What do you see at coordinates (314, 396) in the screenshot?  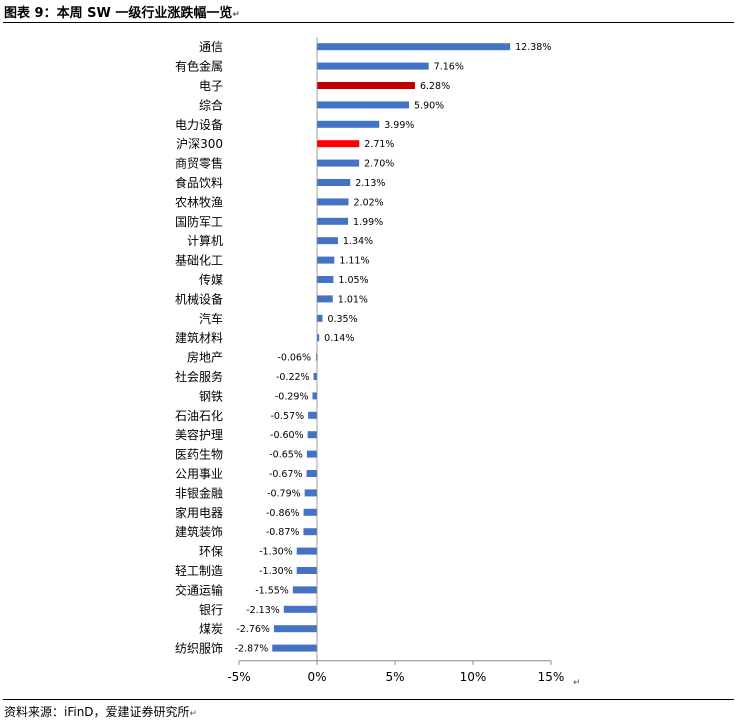 I see `bar-钢铁` at bounding box center [314, 396].